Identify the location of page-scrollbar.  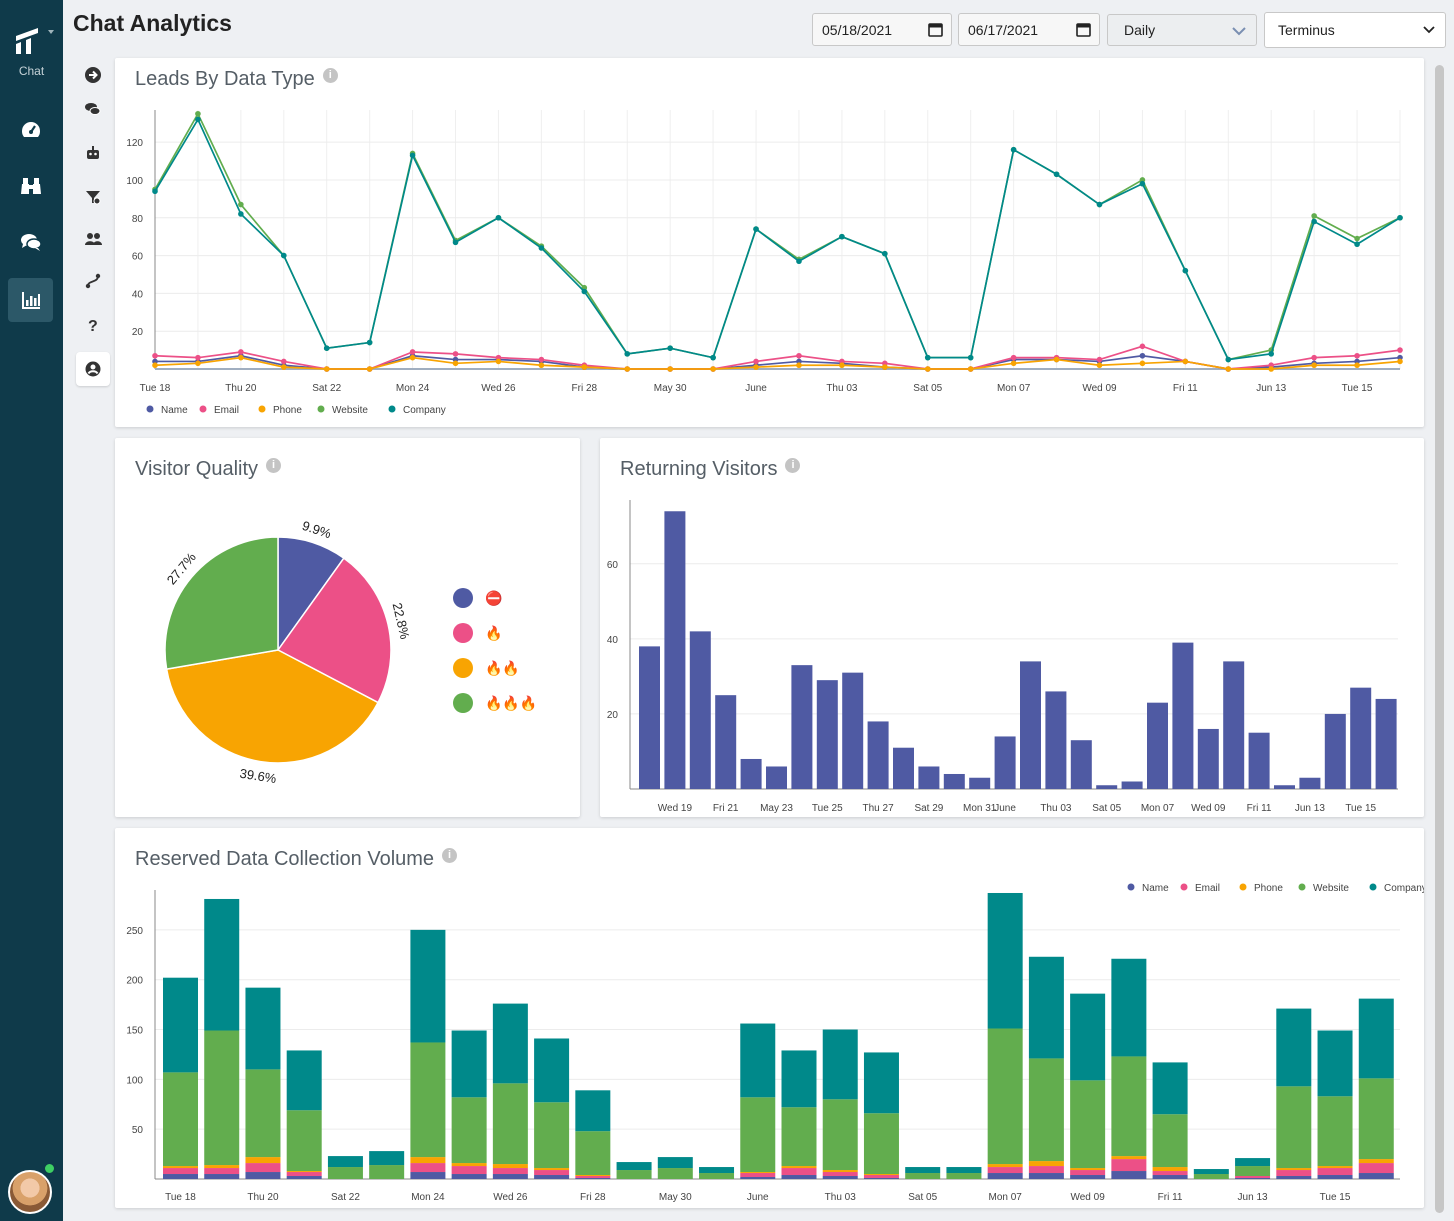
(1439, 639).